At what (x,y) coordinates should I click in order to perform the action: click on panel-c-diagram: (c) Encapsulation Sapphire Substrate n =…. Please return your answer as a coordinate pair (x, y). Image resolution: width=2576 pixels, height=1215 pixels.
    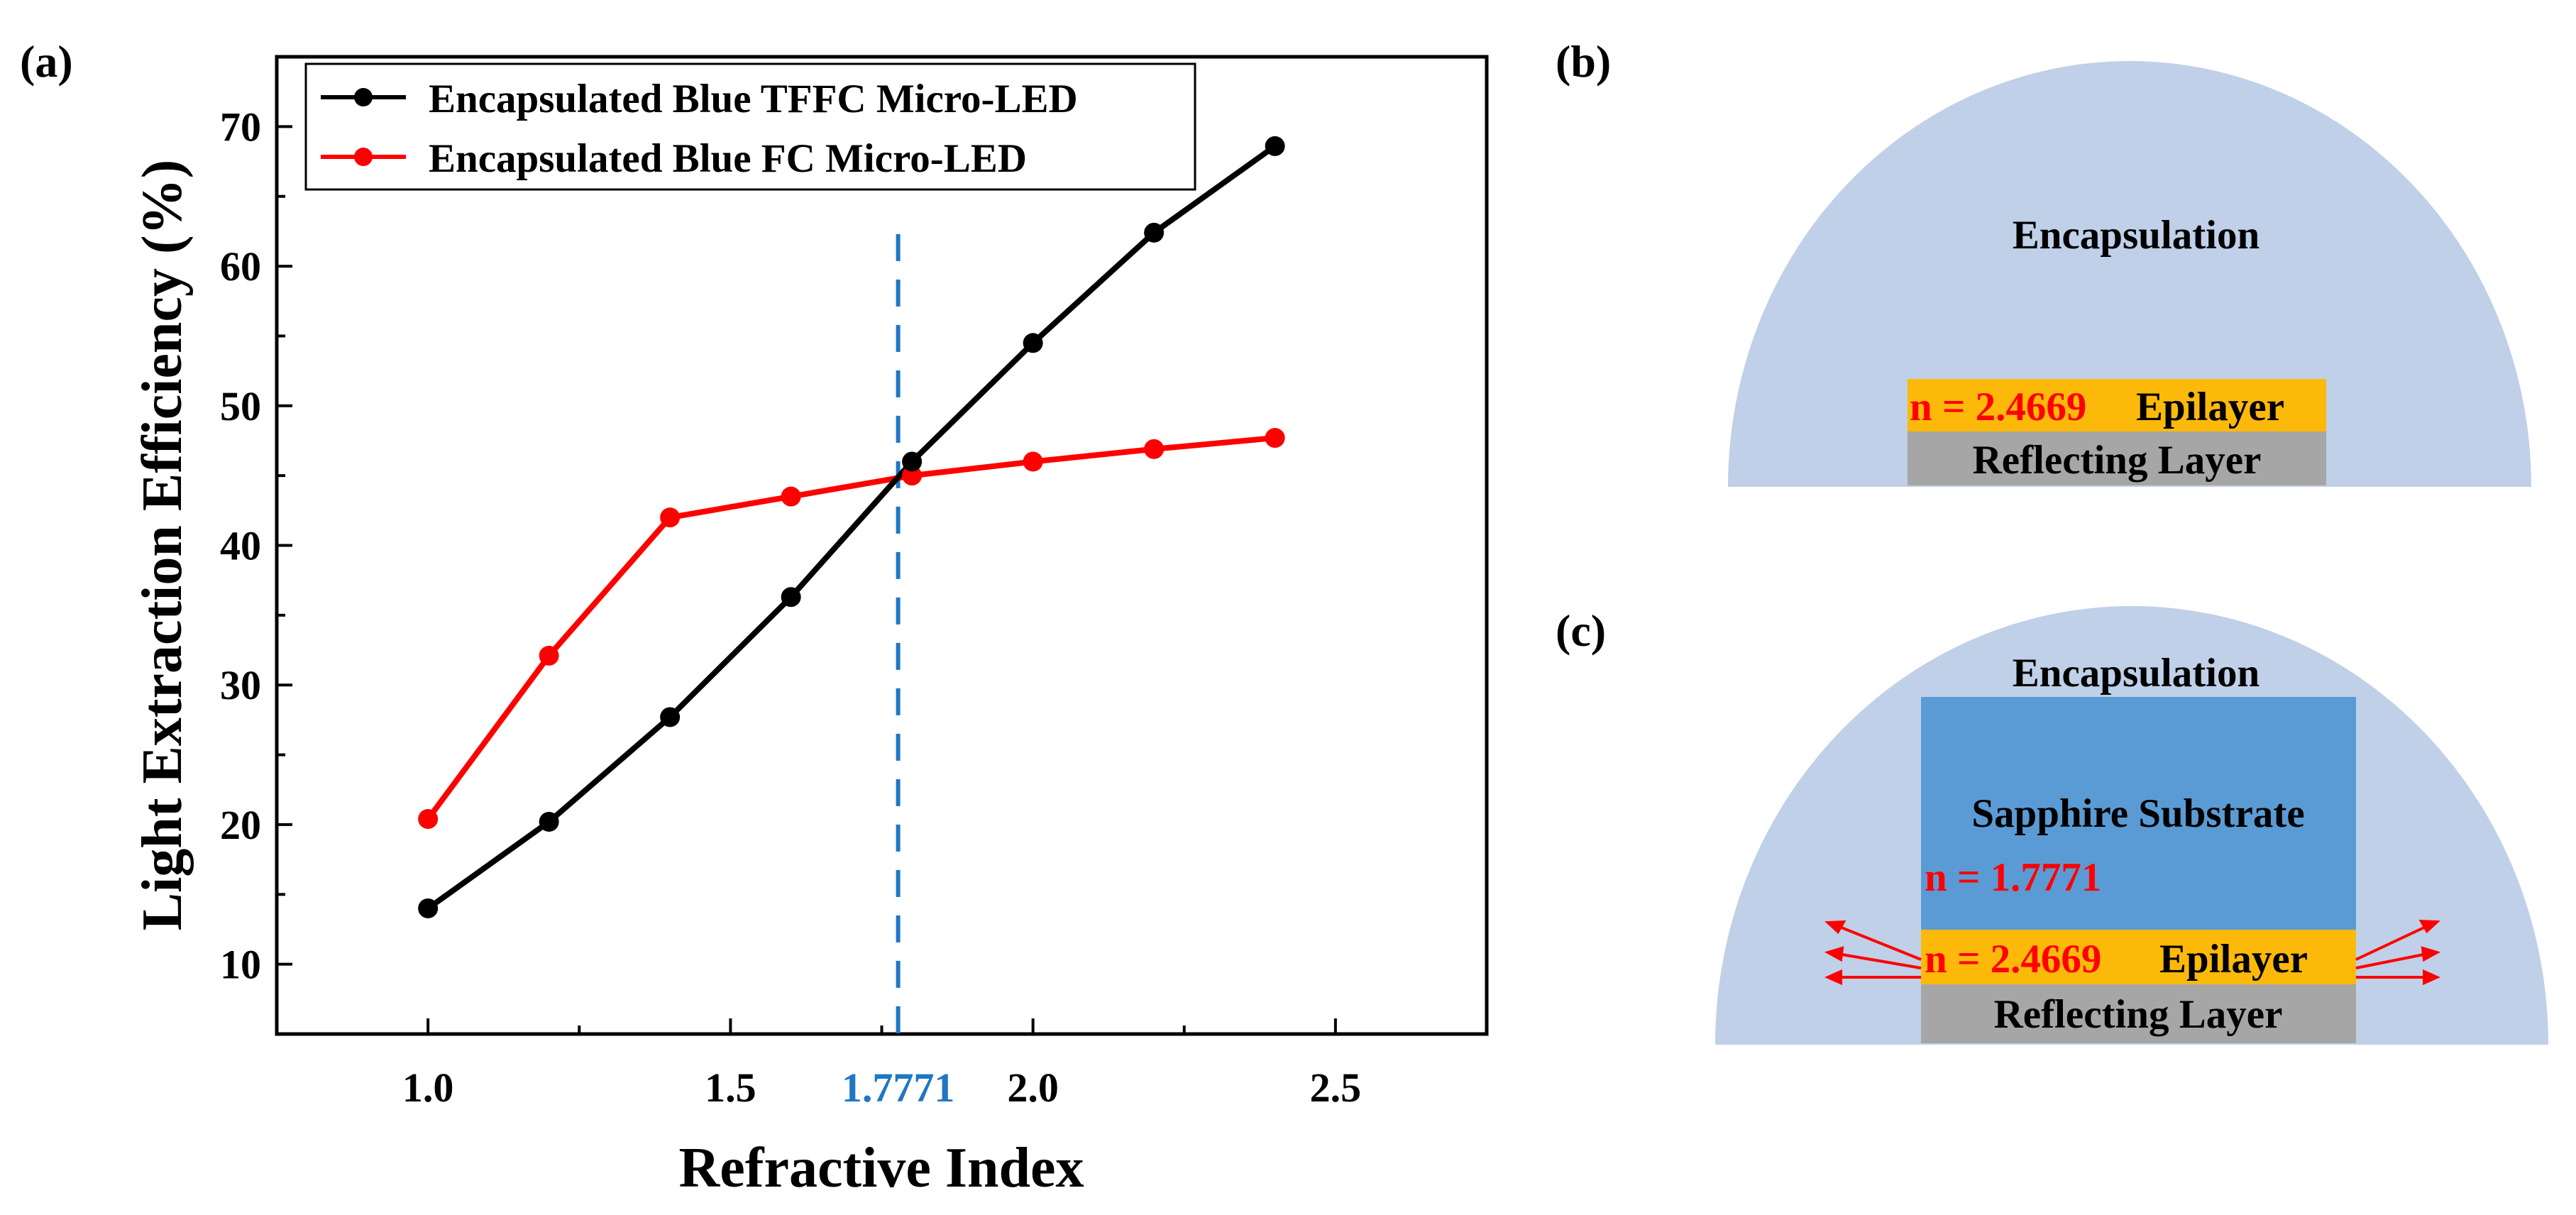
    Looking at the image, I should click on (2052, 825).